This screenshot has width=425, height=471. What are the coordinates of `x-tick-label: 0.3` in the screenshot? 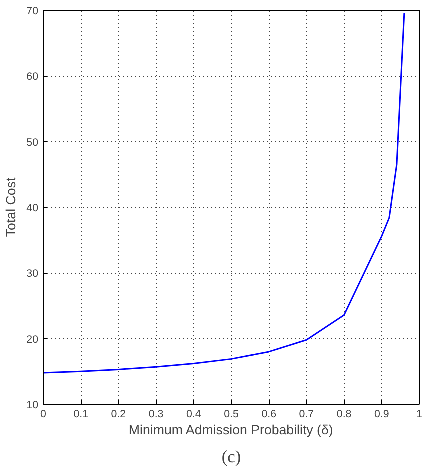 It's located at (156, 414).